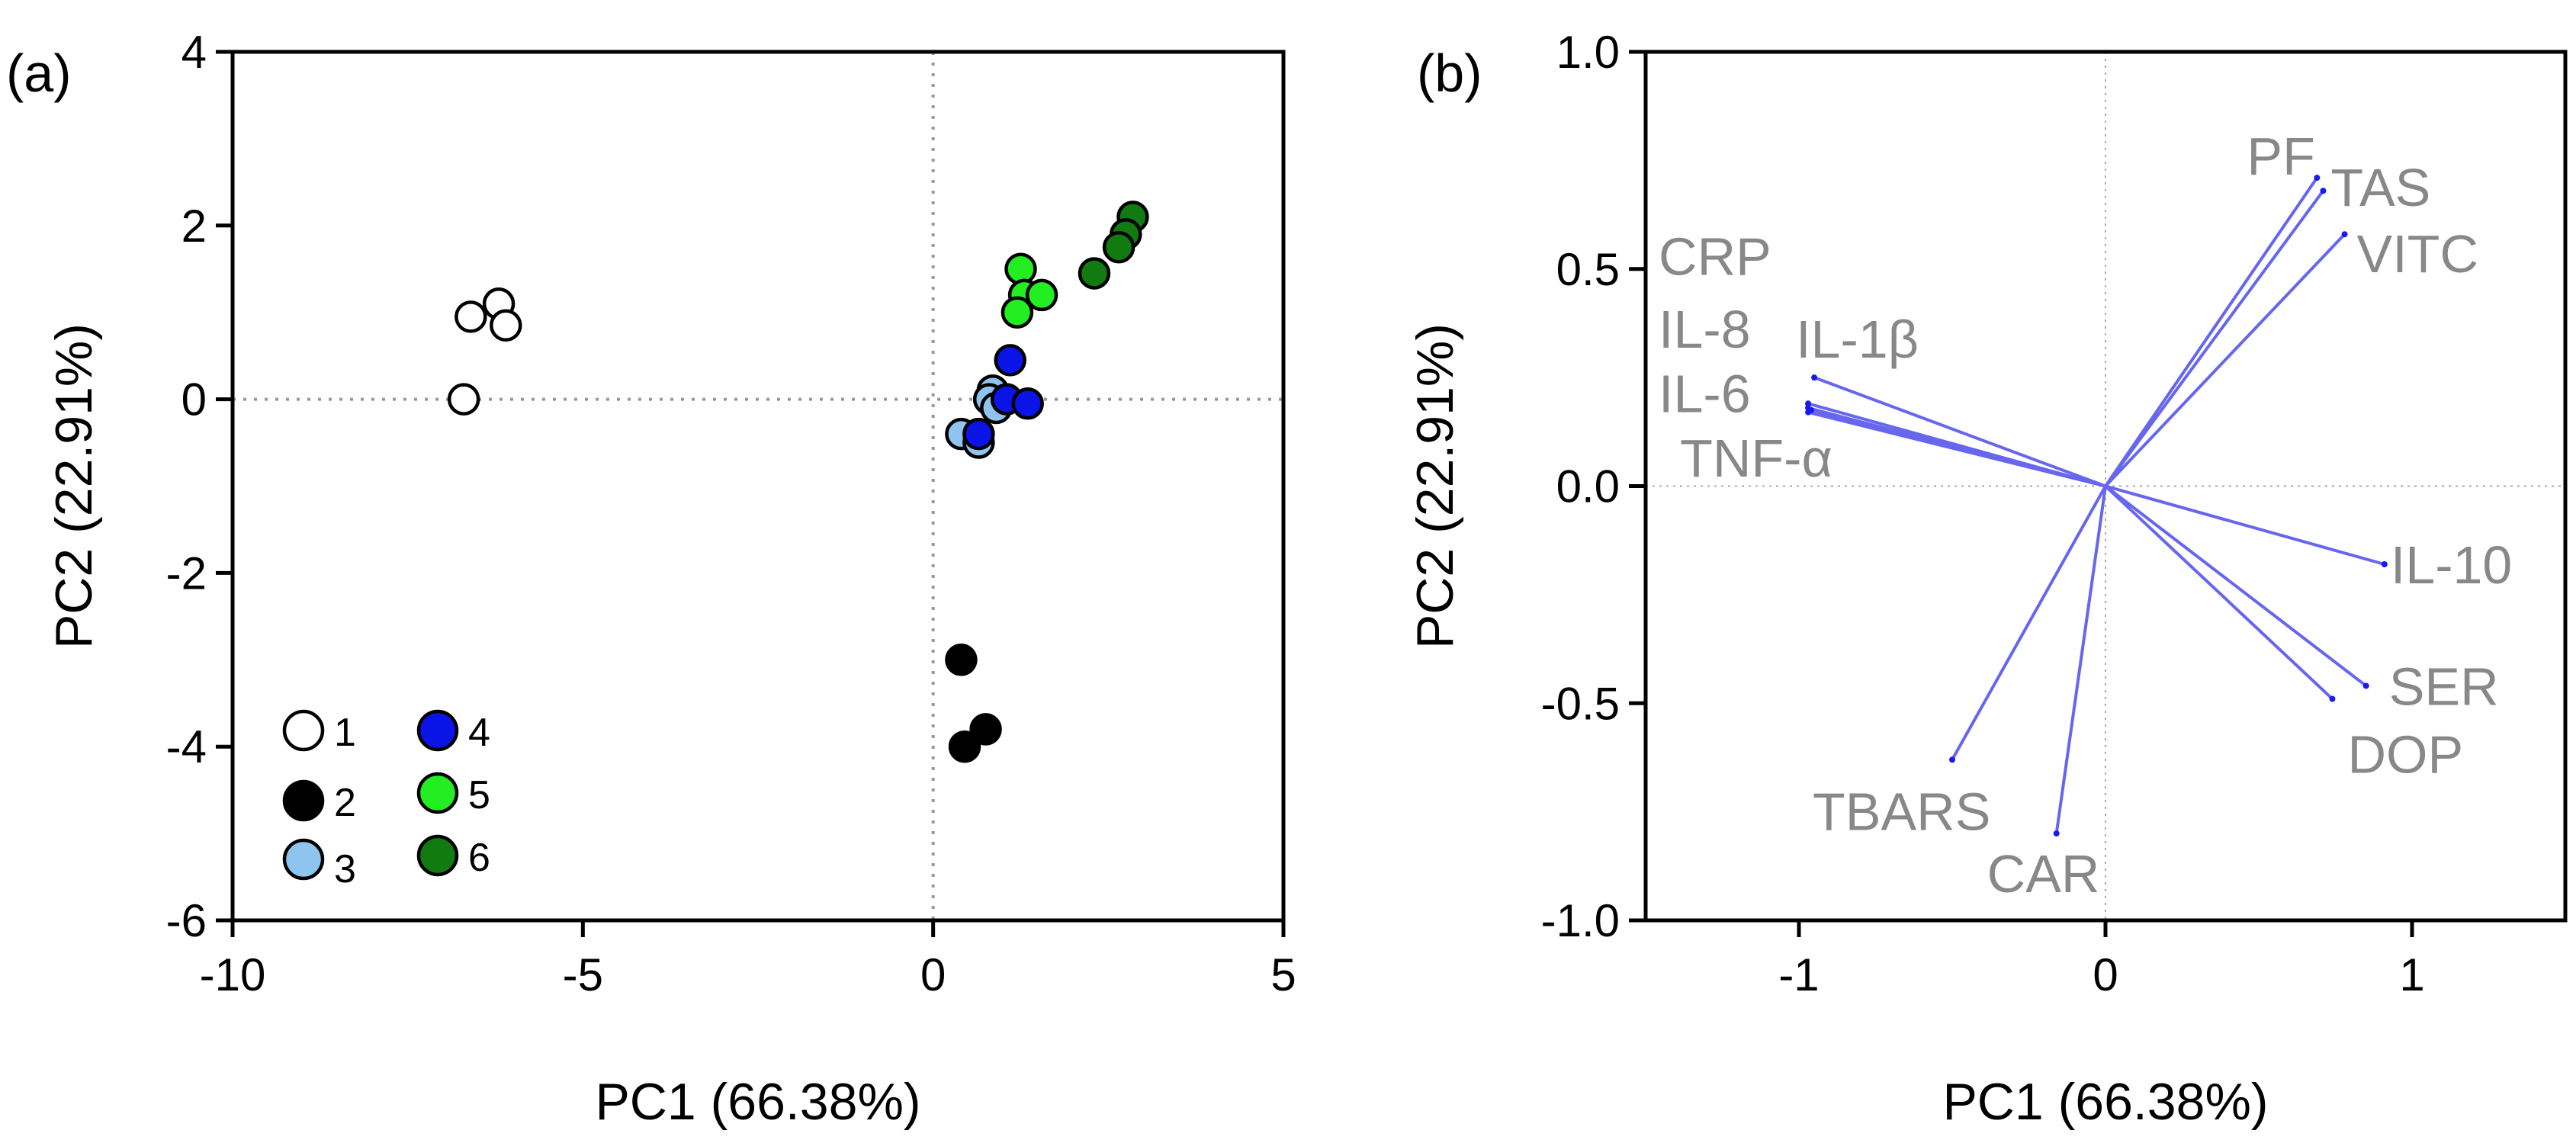 This screenshot has width=2576, height=1143. I want to click on y-tick-label: 1.0, so click(1588, 53).